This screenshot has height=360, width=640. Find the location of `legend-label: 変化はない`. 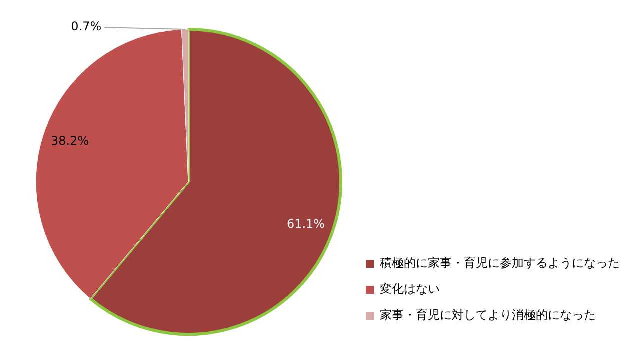

legend-label: 変化はない is located at coordinates (410, 289).